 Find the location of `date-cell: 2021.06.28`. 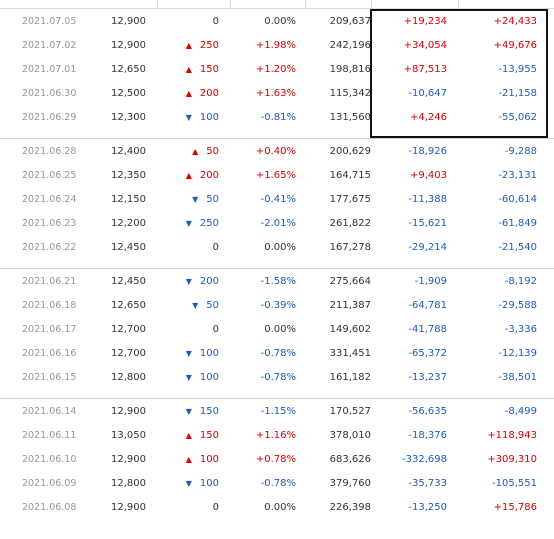

date-cell: 2021.06.28 is located at coordinates (49, 151).